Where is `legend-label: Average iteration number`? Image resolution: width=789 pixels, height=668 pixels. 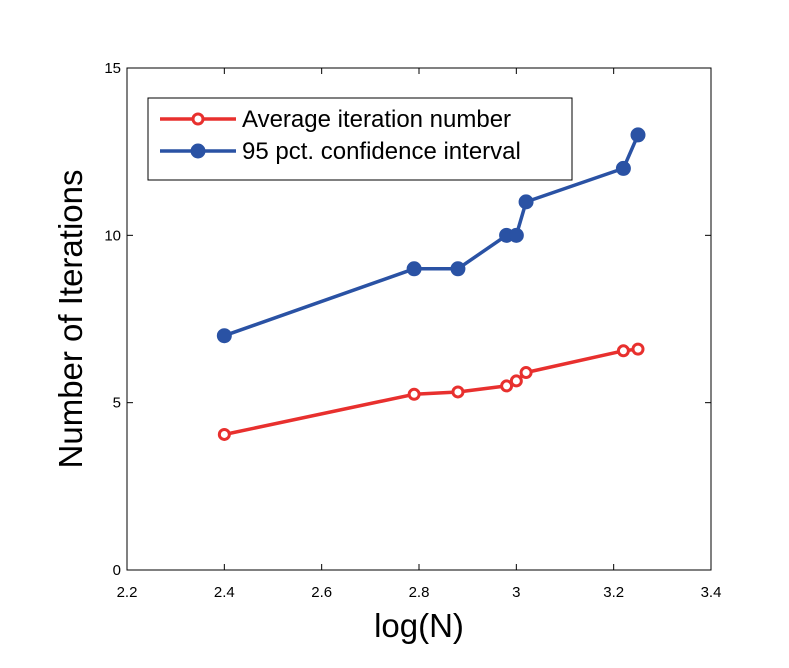
legend-label: Average iteration number is located at coordinates (376, 119).